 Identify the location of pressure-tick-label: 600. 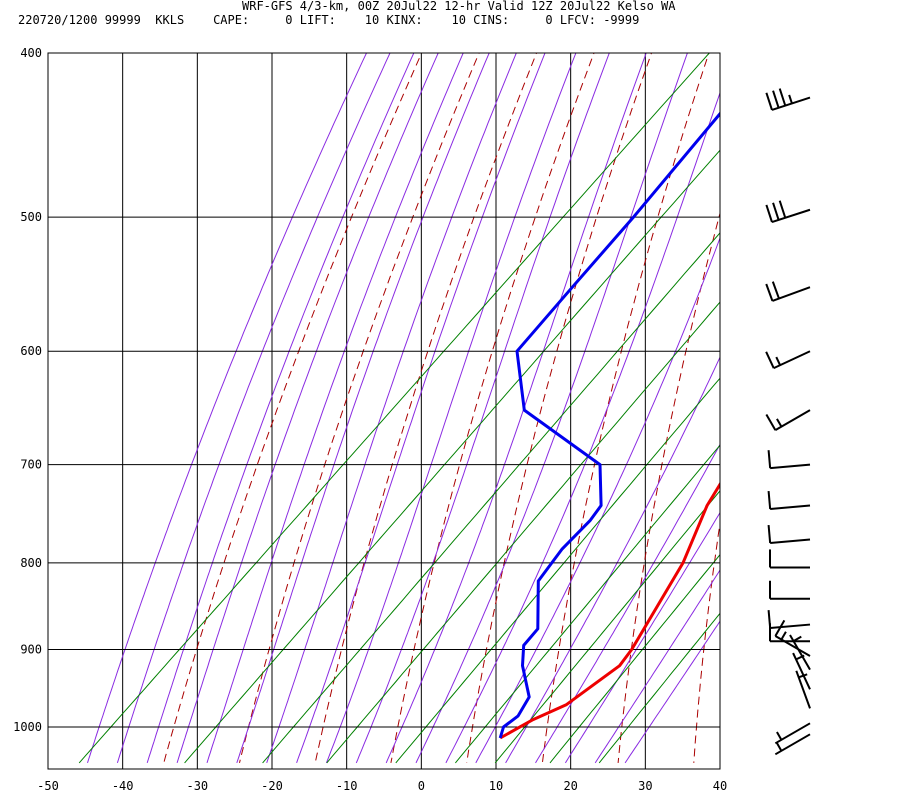
(31, 351).